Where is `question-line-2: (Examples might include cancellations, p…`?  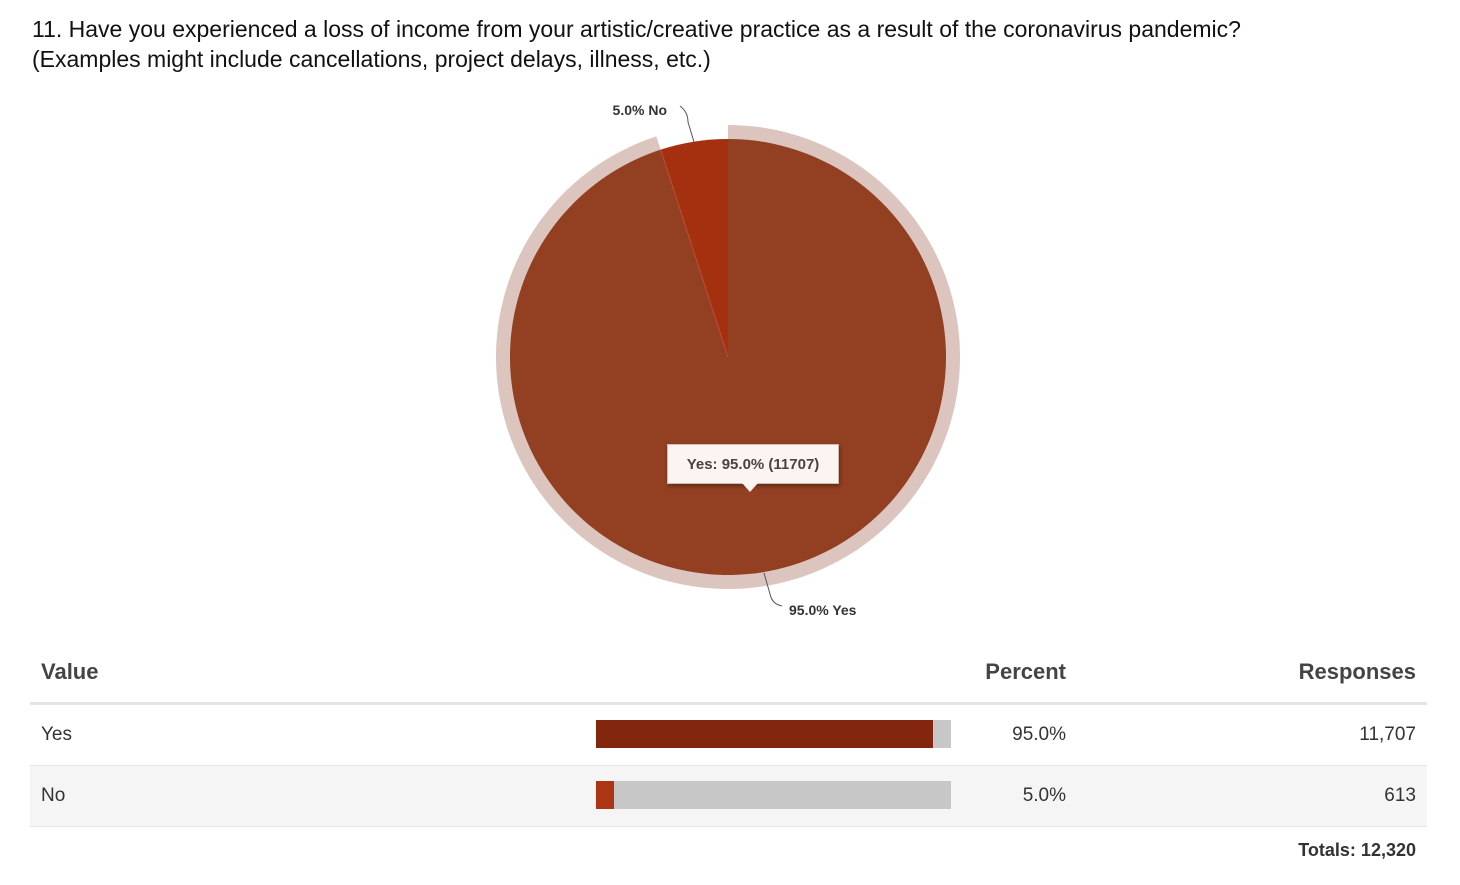 question-line-2: (Examples might include cancellations, p… is located at coordinates (371, 59).